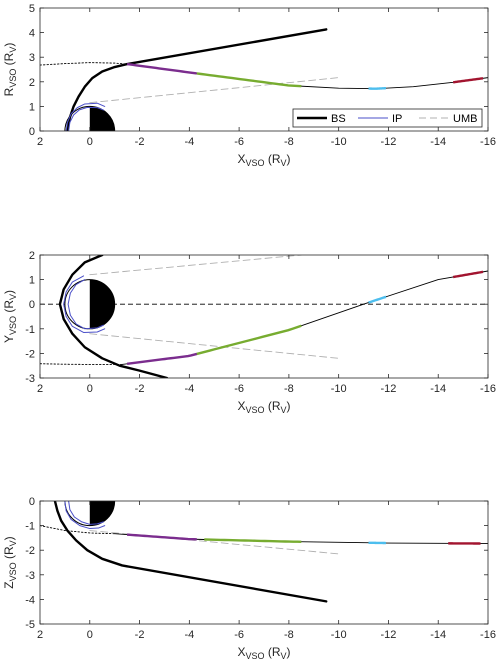 The width and height of the screenshot is (500, 668). Describe the element at coordinates (10, 316) in the screenshot. I see `y-axis-label: YVSO (RV)` at that location.